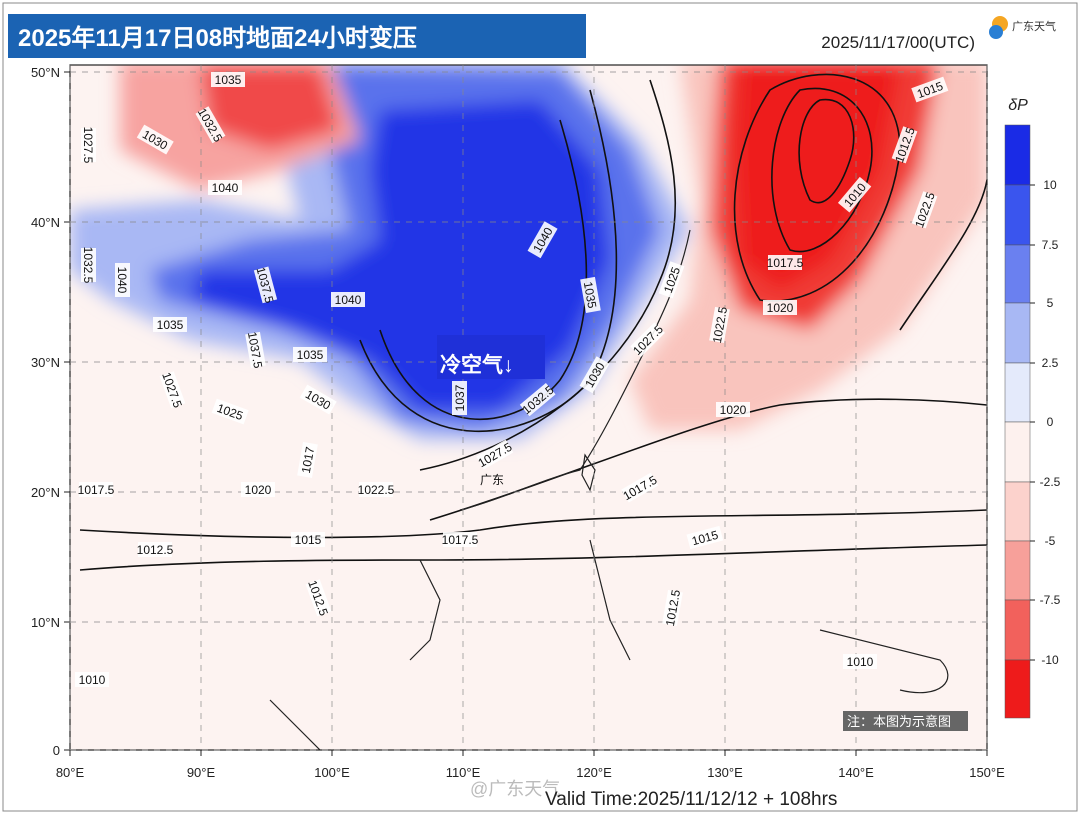 The width and height of the screenshot is (1080, 819). What do you see at coordinates (1050, 245) in the screenshot?
I see `colorbar-tick-label: 7.5` at bounding box center [1050, 245].